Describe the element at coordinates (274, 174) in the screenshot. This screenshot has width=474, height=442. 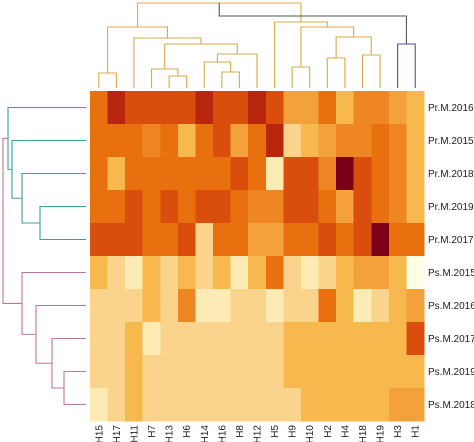
I see `heatmap-cell-Pr.M.2018-H5` at that location.